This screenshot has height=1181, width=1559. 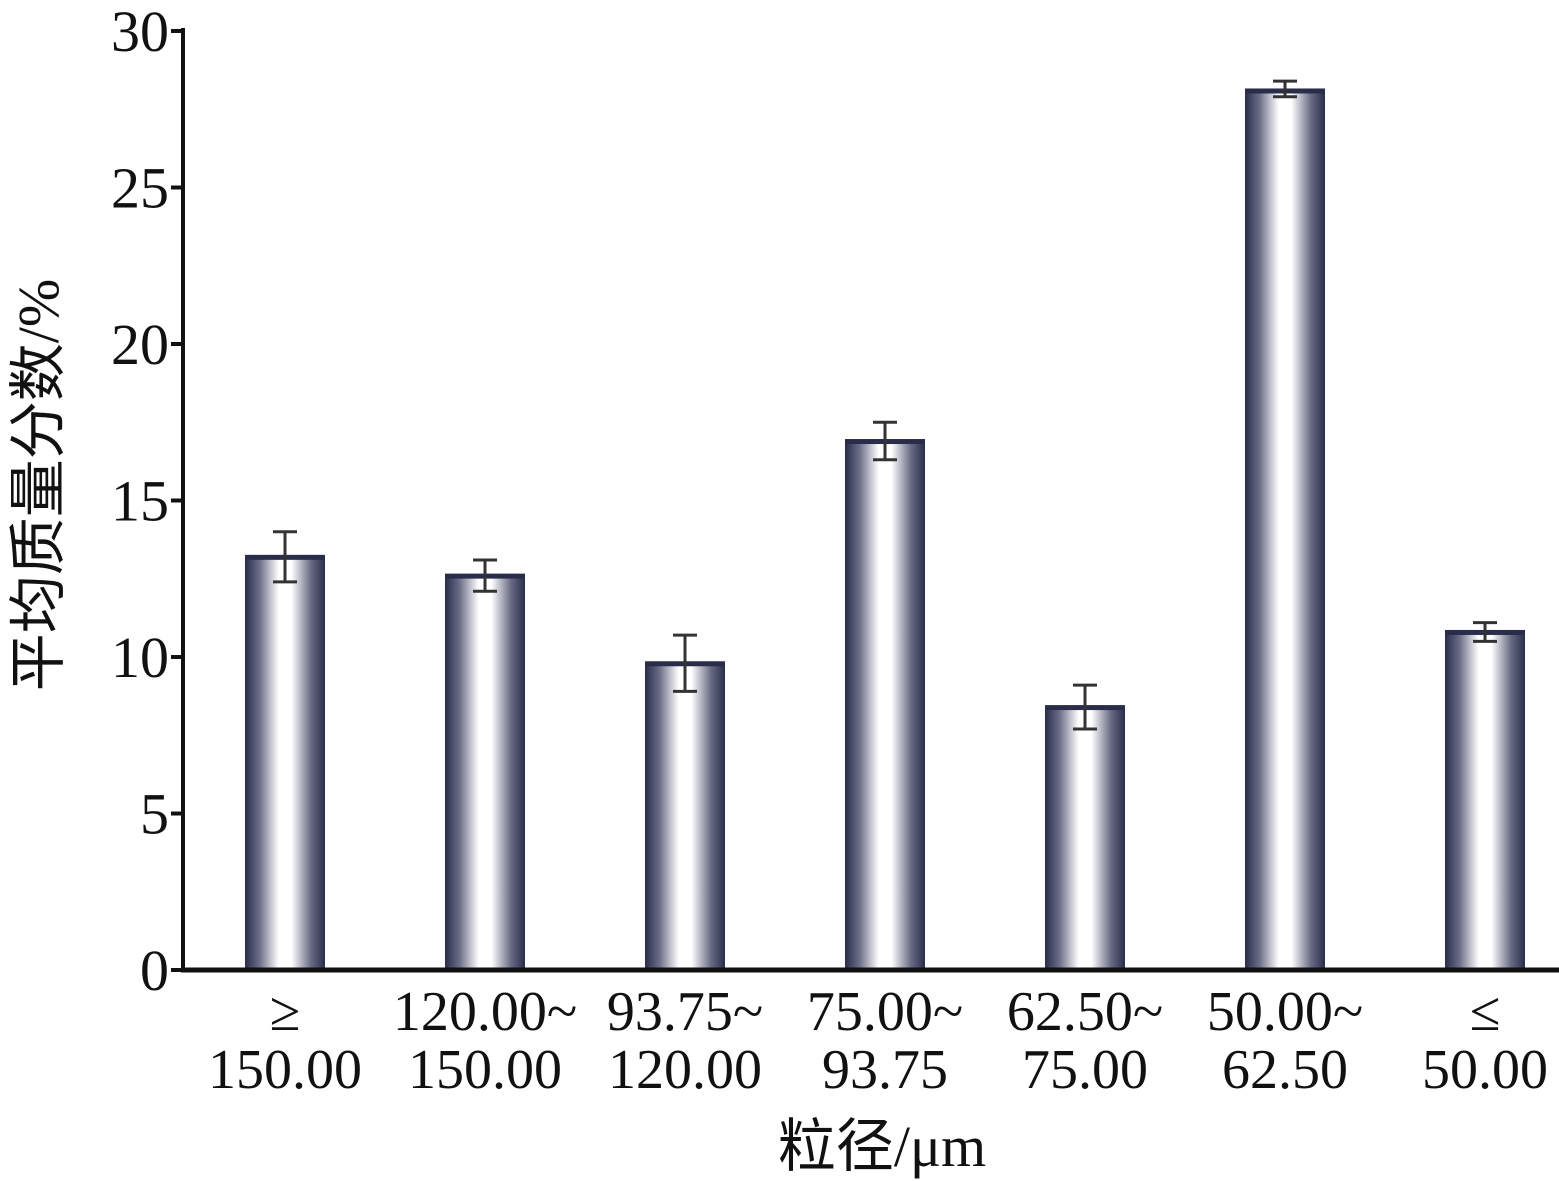 I want to click on x-tick-label: 75.00, so click(x=1085, y=1070).